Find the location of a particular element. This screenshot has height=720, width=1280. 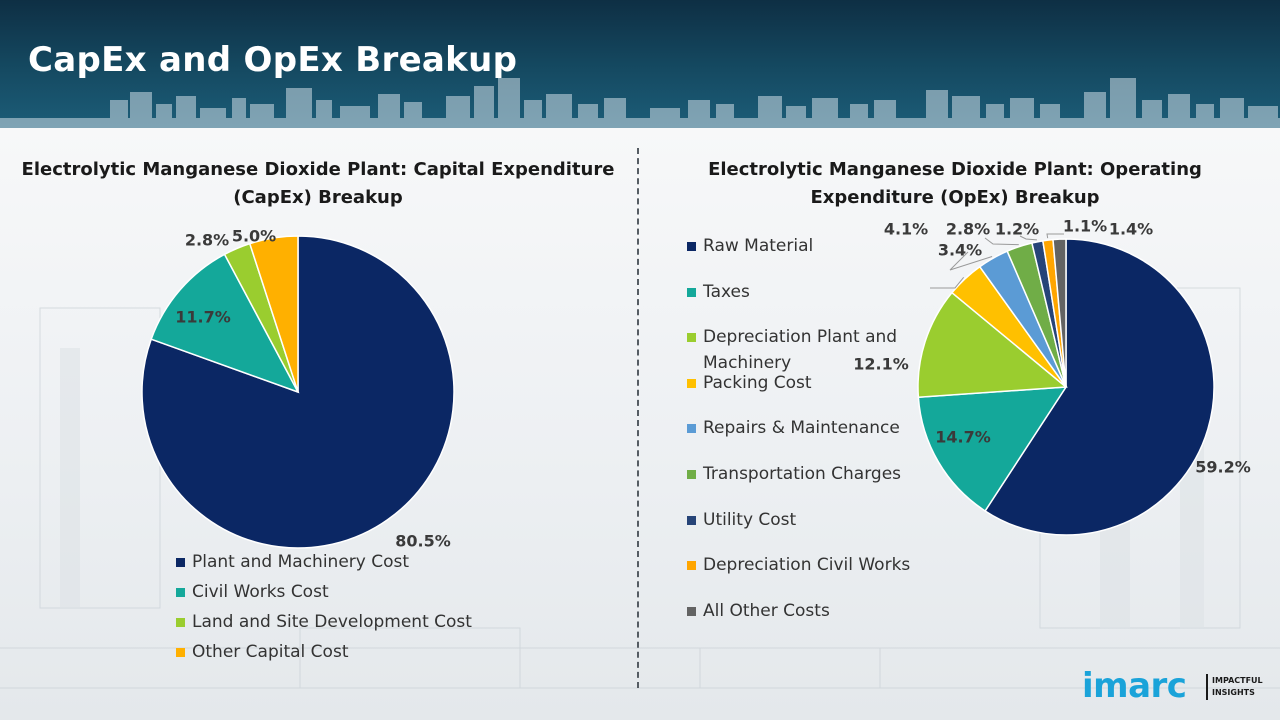

city-skyline-illustration is located at coordinates (640, 103).